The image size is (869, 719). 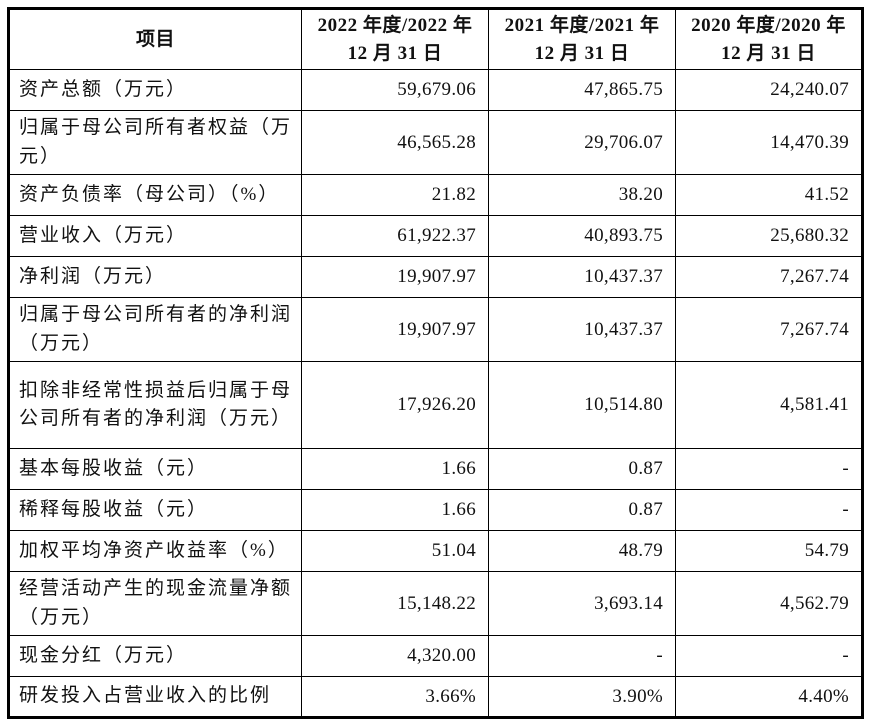 I want to click on row-label: 扣除非经常性损益后归属于母公司所有者的净利润（万元）, so click(x=155, y=405).